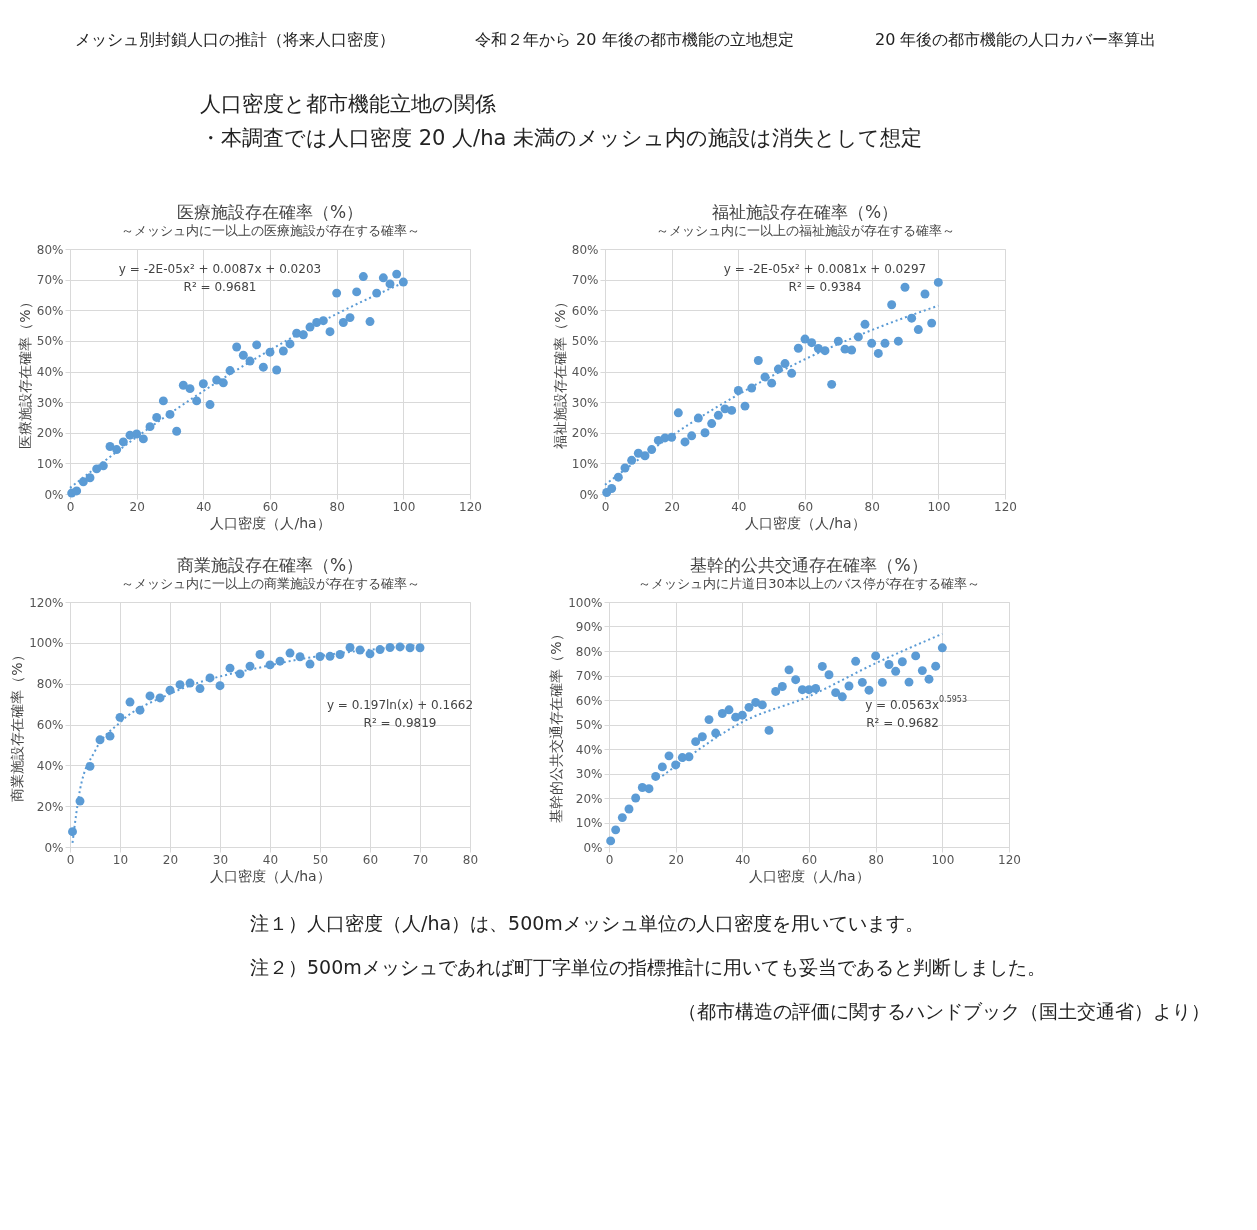  What do you see at coordinates (559, 372) in the screenshot?
I see `y-axis-title: 福祉施設存在確率（%）` at bounding box center [559, 372].